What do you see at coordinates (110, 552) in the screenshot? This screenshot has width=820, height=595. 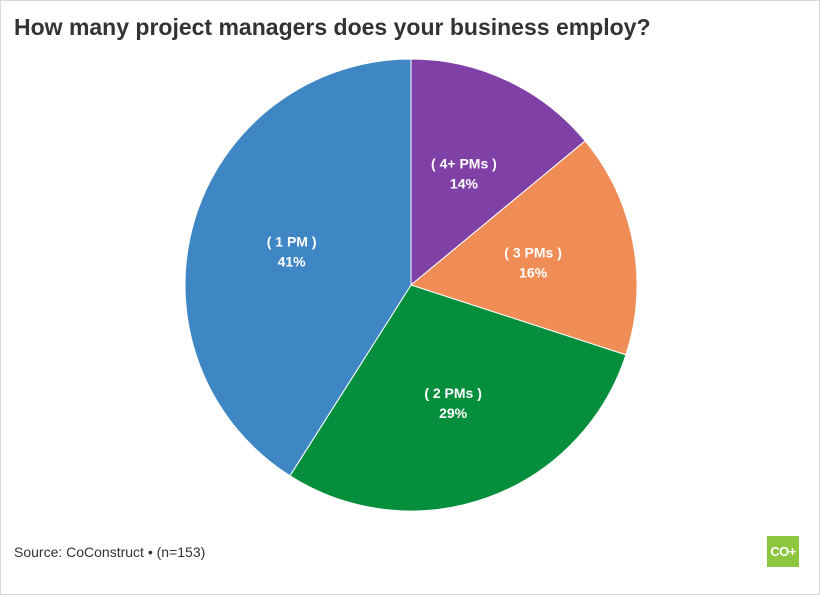 I see `source-note: Source: CoConstruct • (n=153)` at bounding box center [110, 552].